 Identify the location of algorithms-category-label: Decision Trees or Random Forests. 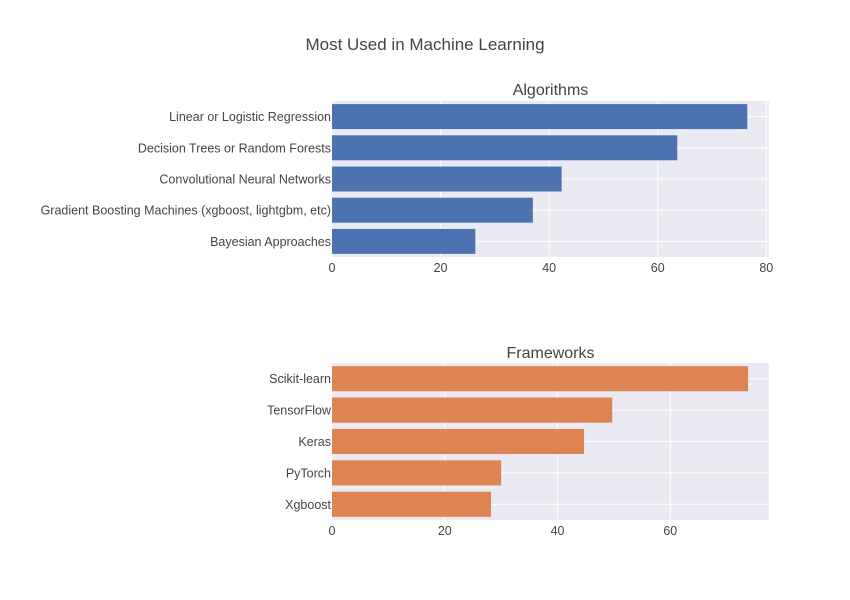
(234, 148).